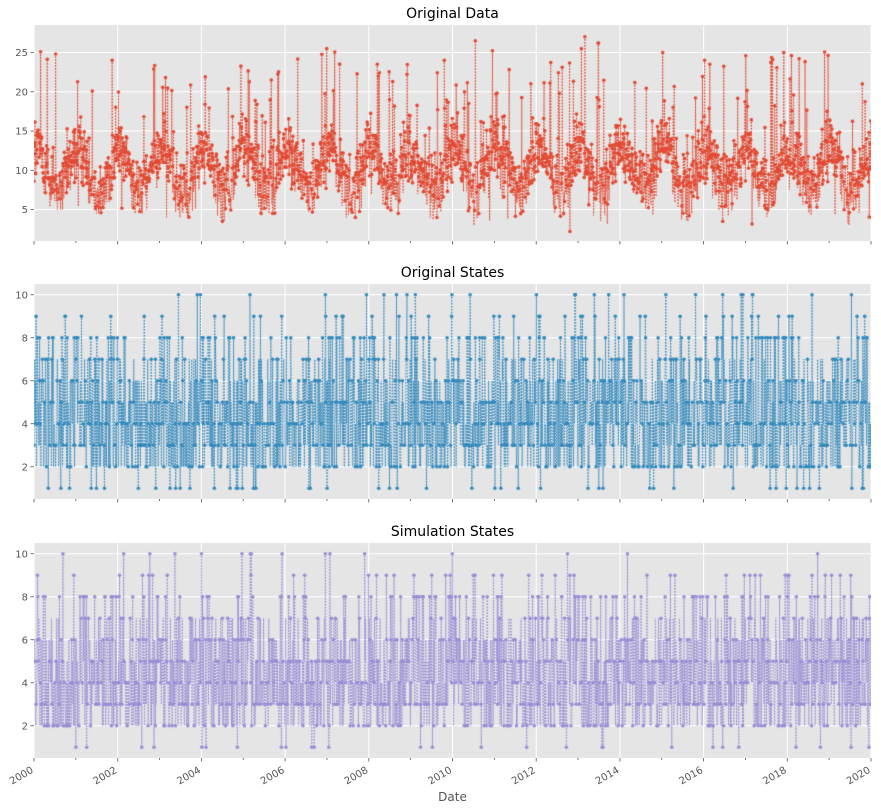  Describe the element at coordinates (452, 797) in the screenshot. I see `x-axis-label: Date` at that location.